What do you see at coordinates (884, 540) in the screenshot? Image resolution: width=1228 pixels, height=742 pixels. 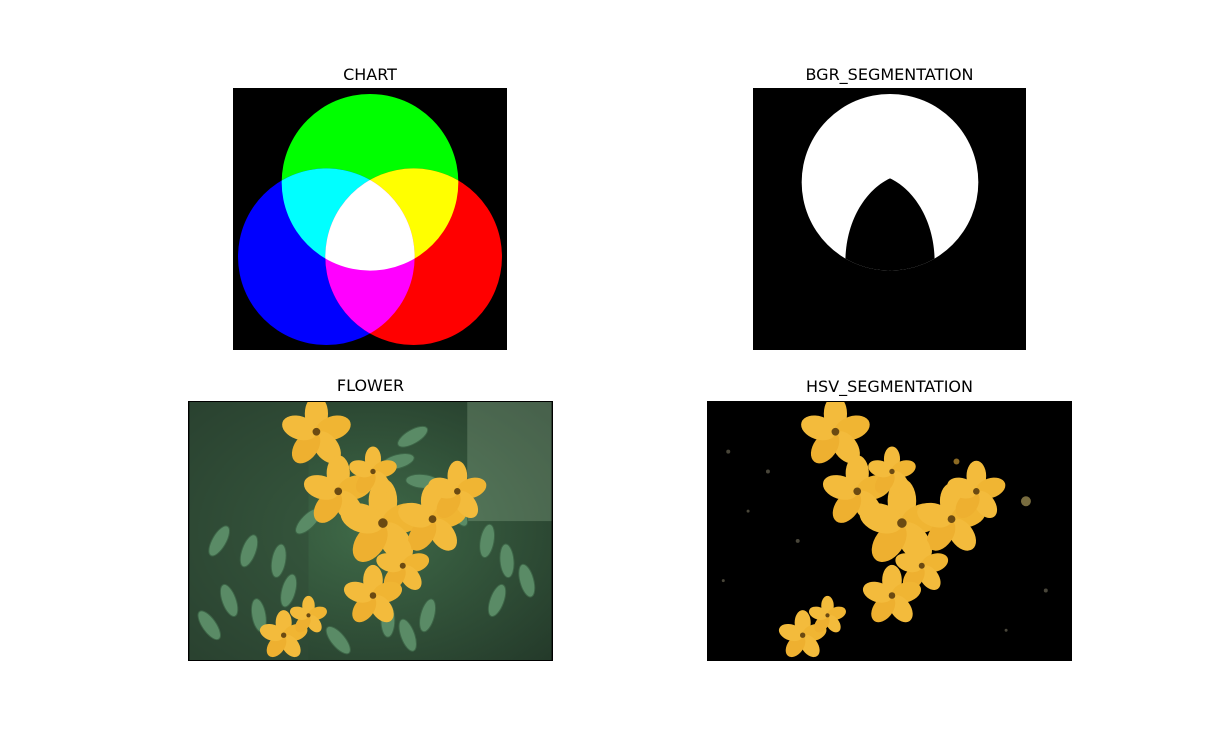 I see `speckles` at bounding box center [884, 540].